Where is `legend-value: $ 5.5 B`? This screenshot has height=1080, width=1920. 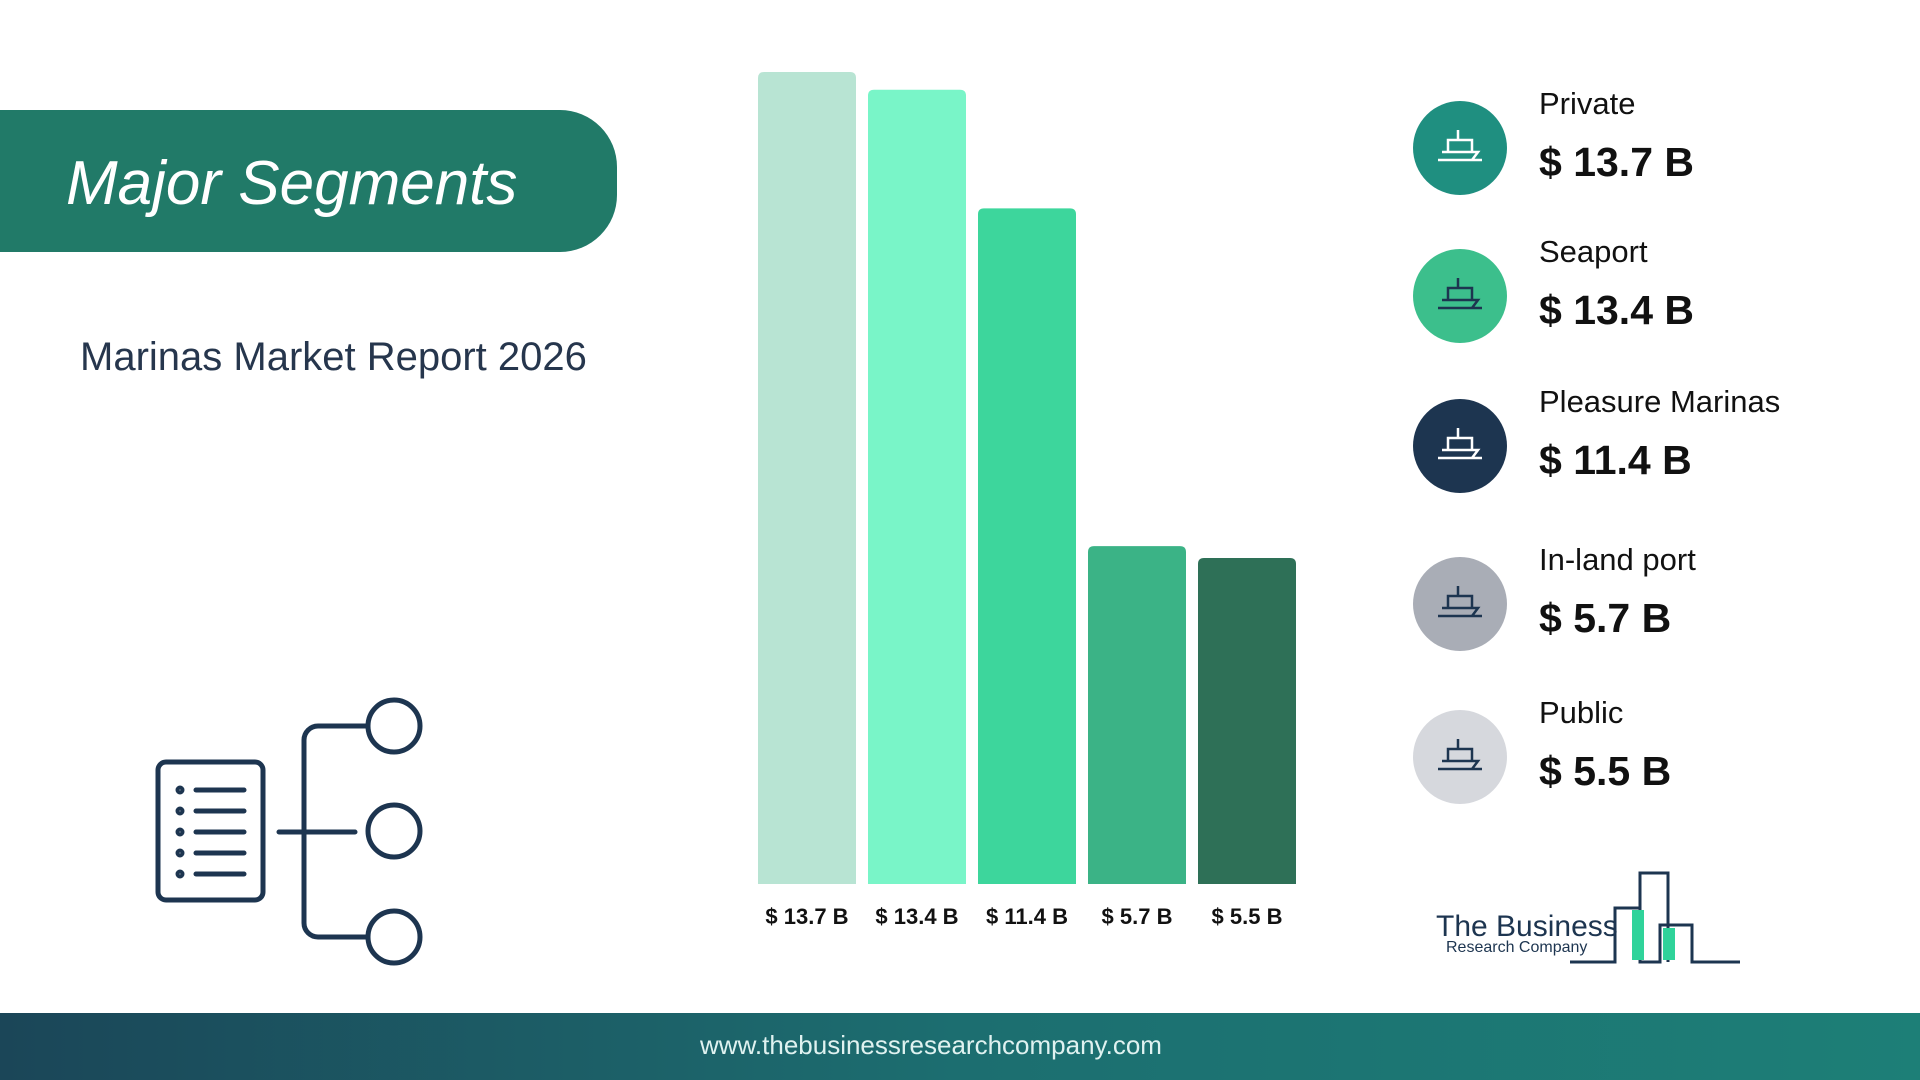
legend-value: $ 5.5 B is located at coordinates (1605, 771).